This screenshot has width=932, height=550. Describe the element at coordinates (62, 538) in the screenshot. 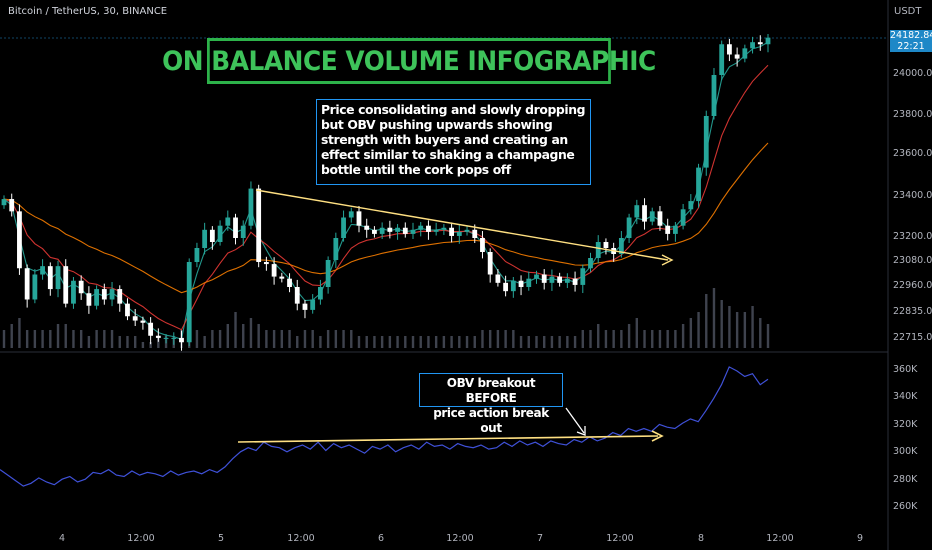

I see `time-tick-label: 4` at that location.